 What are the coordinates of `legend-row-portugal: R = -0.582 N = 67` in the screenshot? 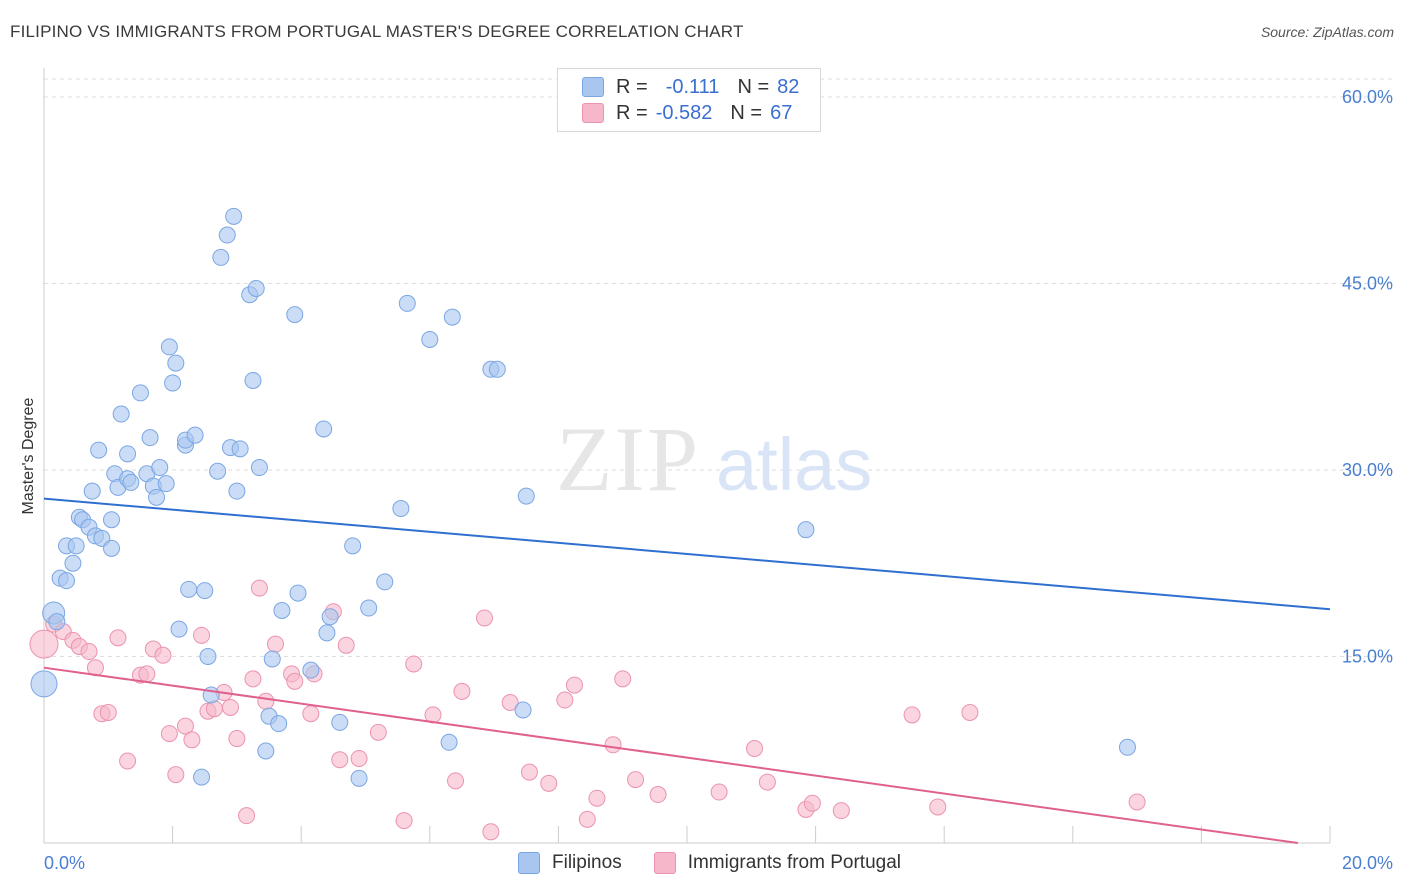 It's located at (687, 113).